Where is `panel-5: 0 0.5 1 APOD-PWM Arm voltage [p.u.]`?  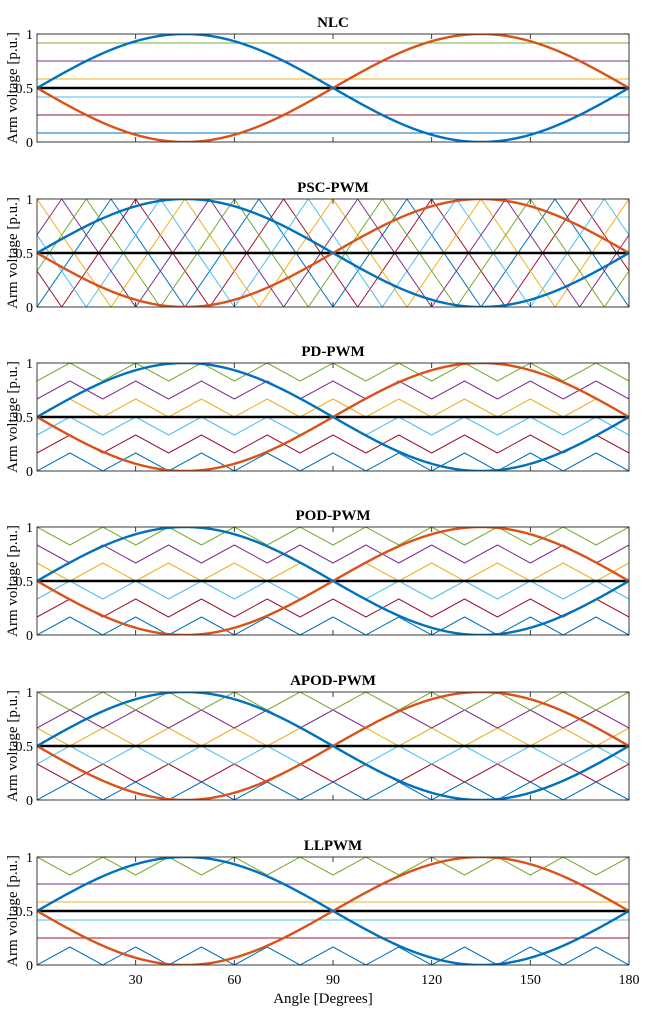 panel-5: 0 0.5 1 APOD-PWM Arm voltage [p.u.] is located at coordinates (317, 741).